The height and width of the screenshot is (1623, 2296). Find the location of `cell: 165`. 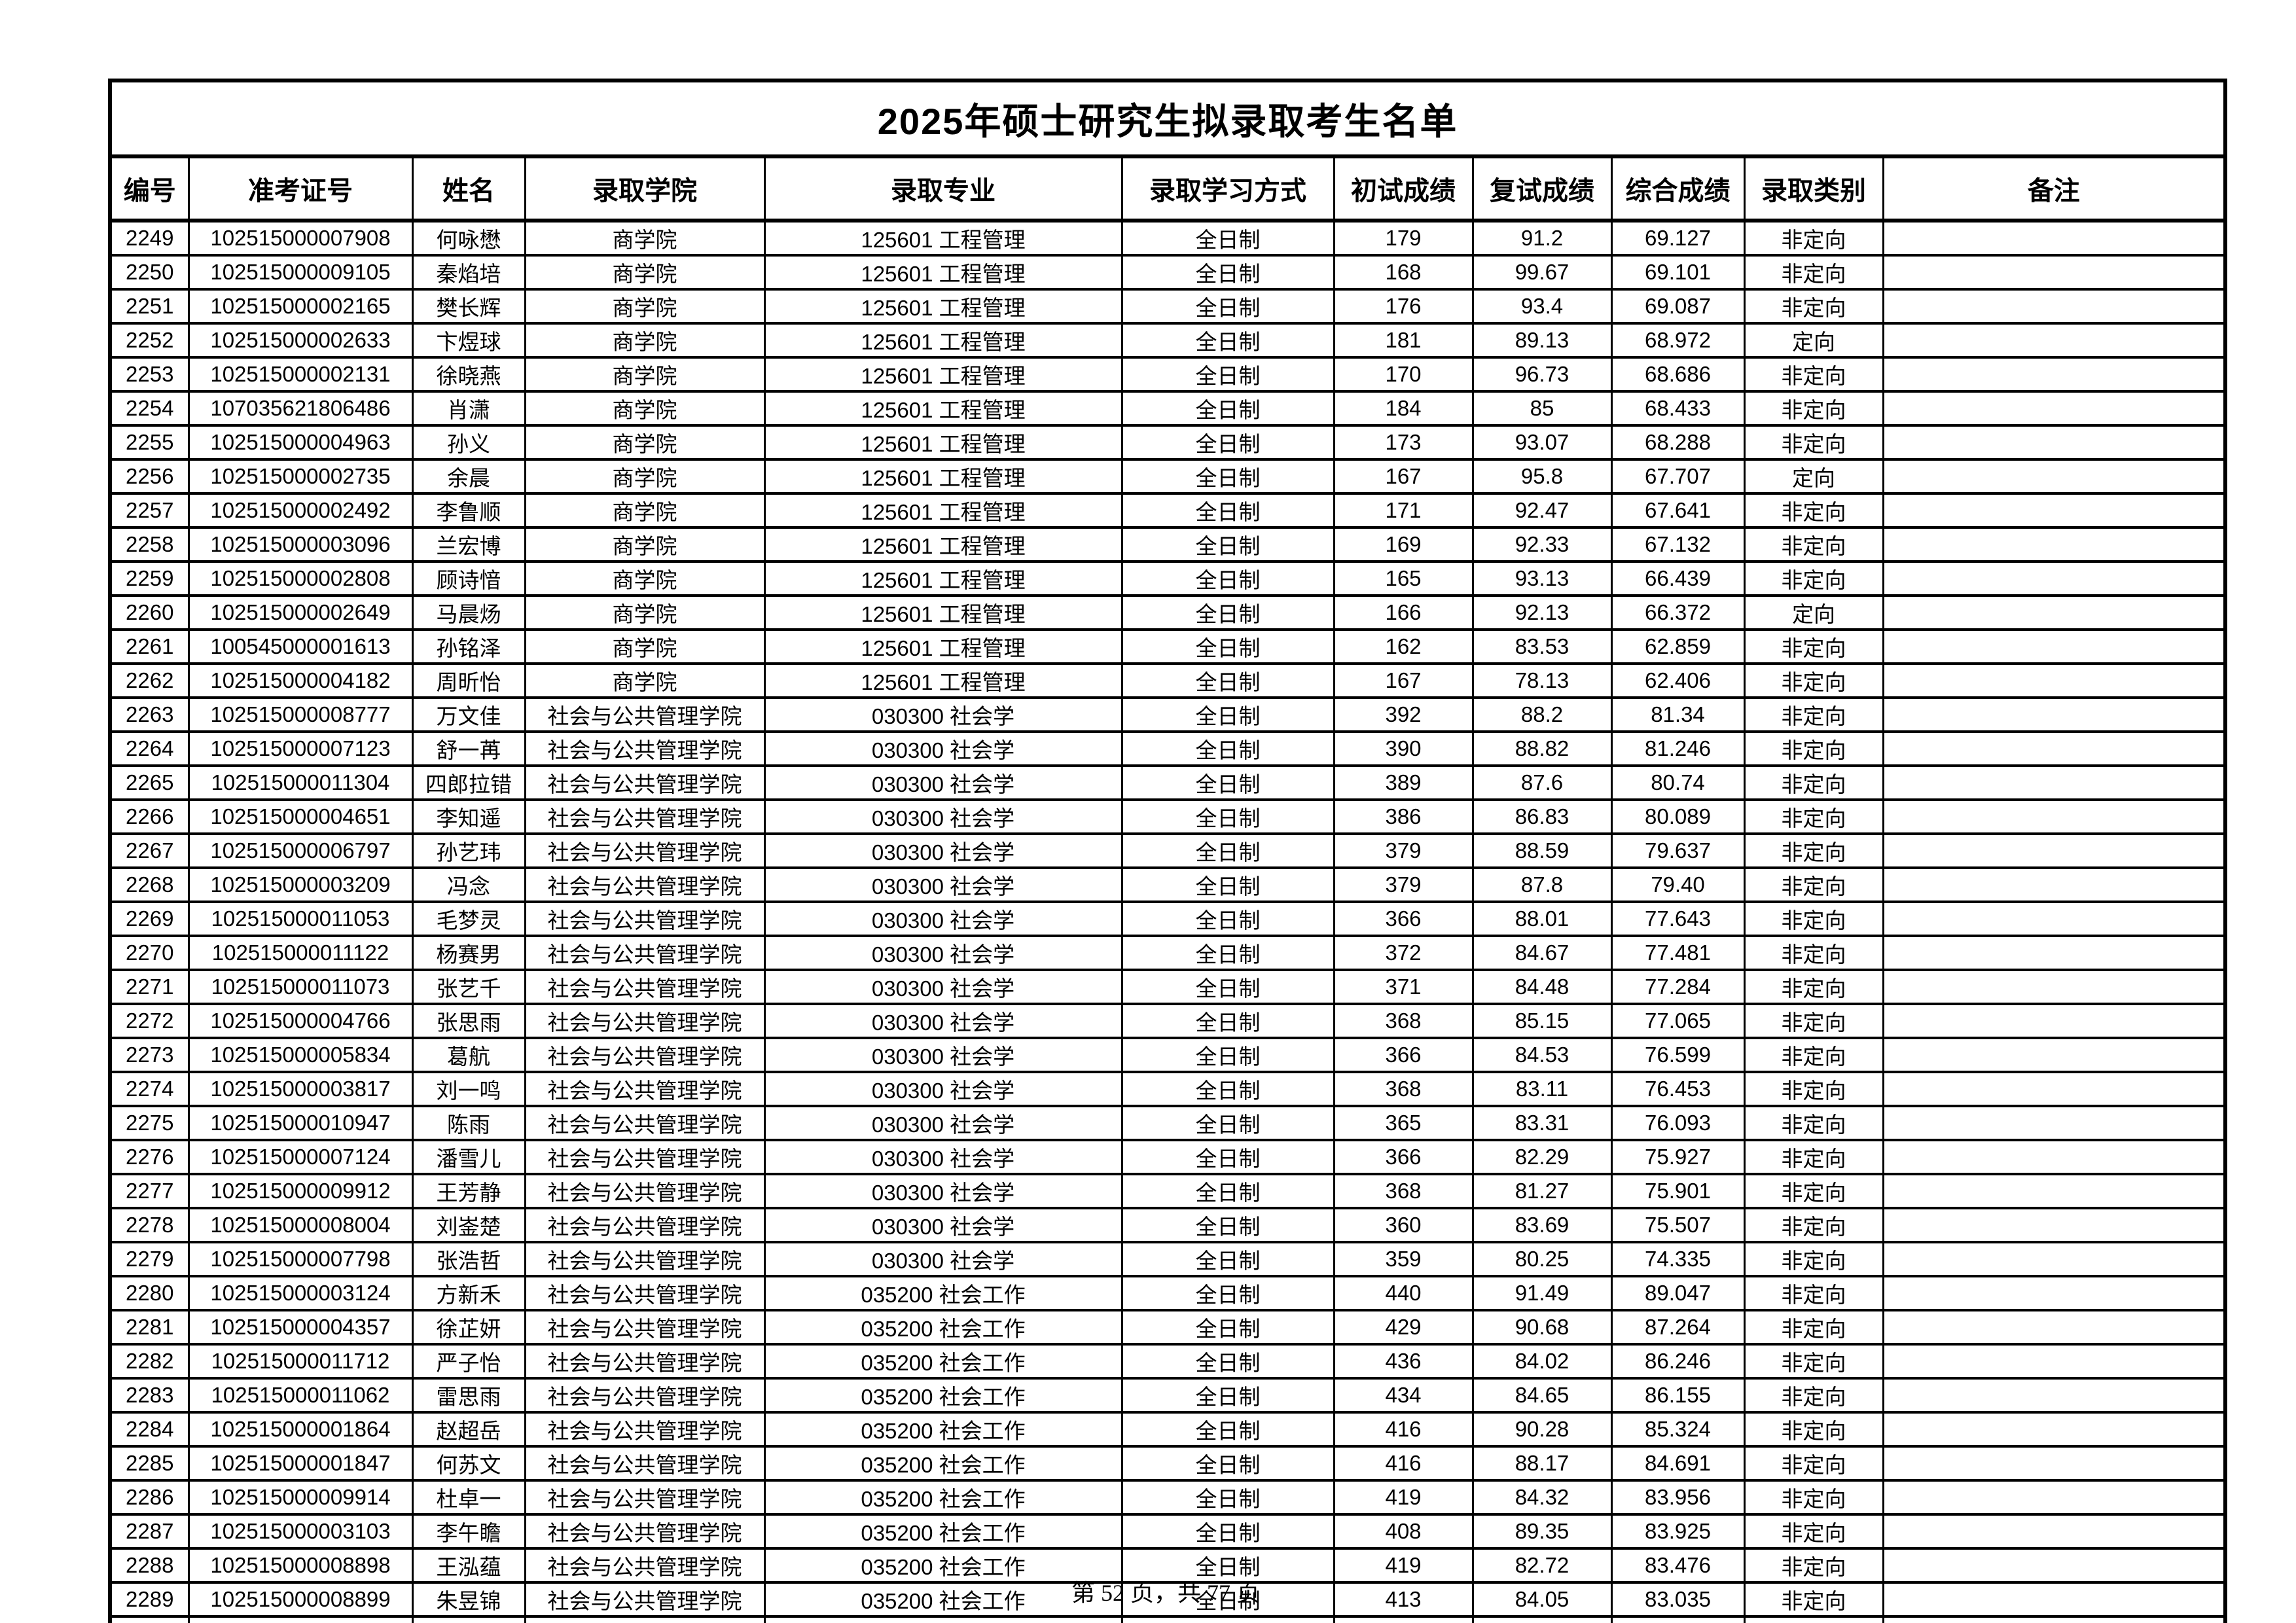

cell: 165 is located at coordinates (1403, 578).